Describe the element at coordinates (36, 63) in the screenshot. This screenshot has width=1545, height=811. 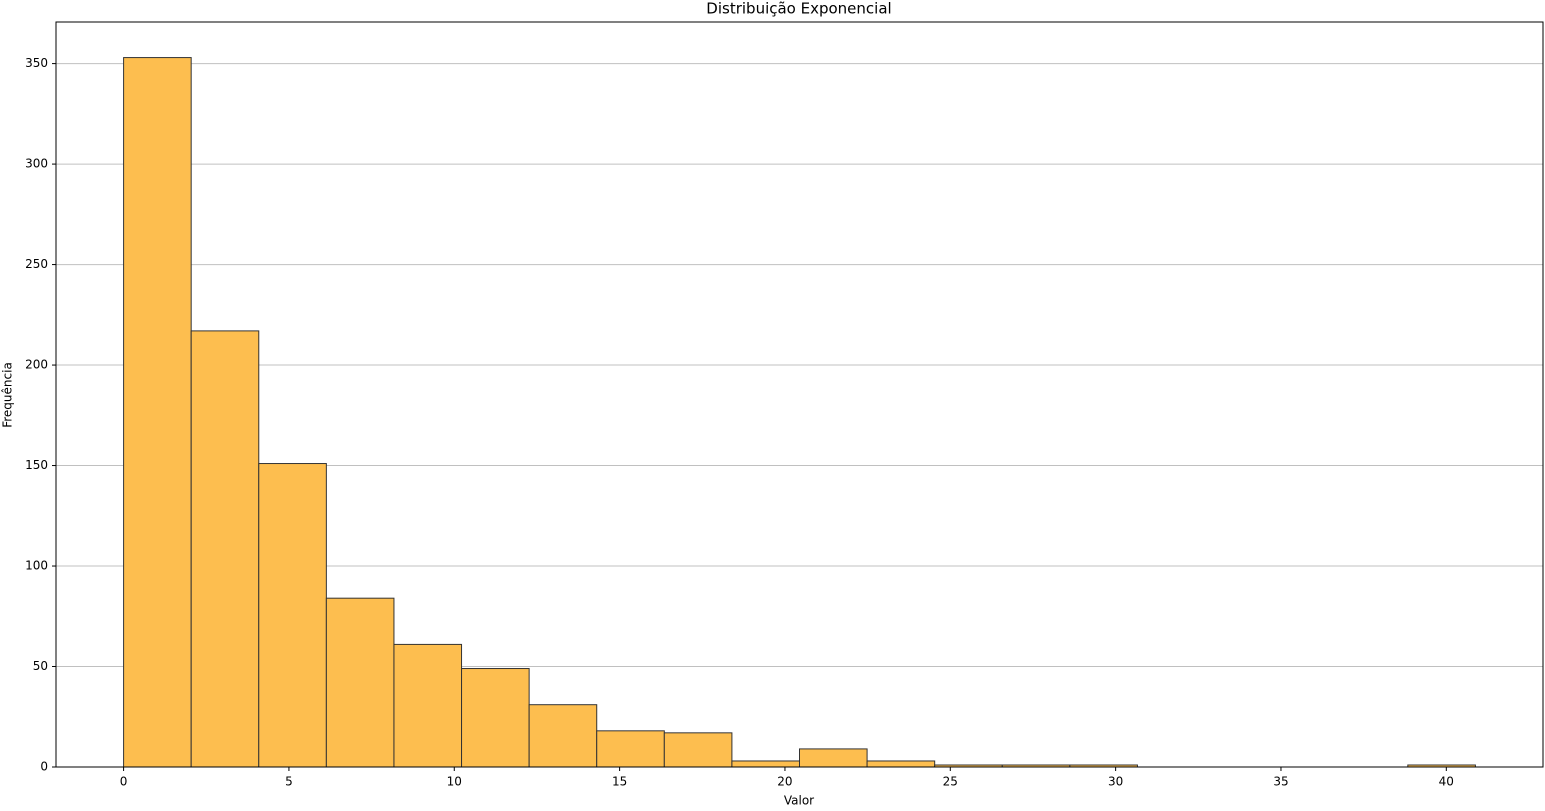
I see `y-tick-label: 350` at that location.